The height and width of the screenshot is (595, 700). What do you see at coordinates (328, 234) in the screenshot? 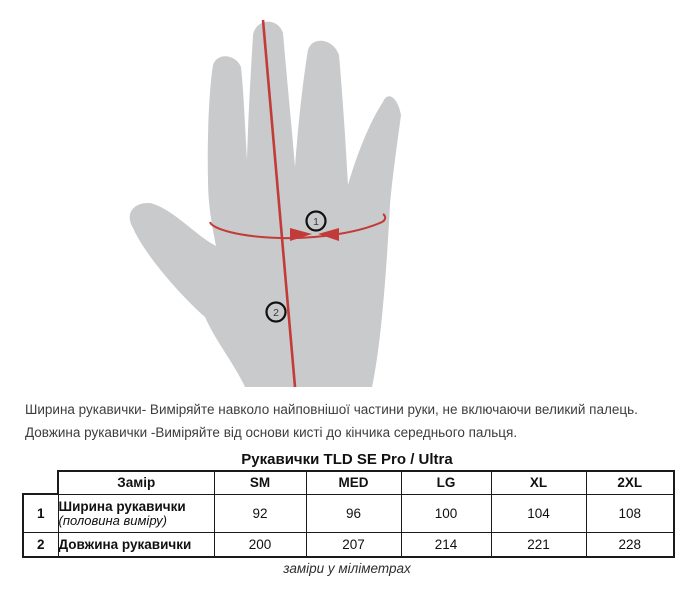
I see `arrow-left-icon` at bounding box center [328, 234].